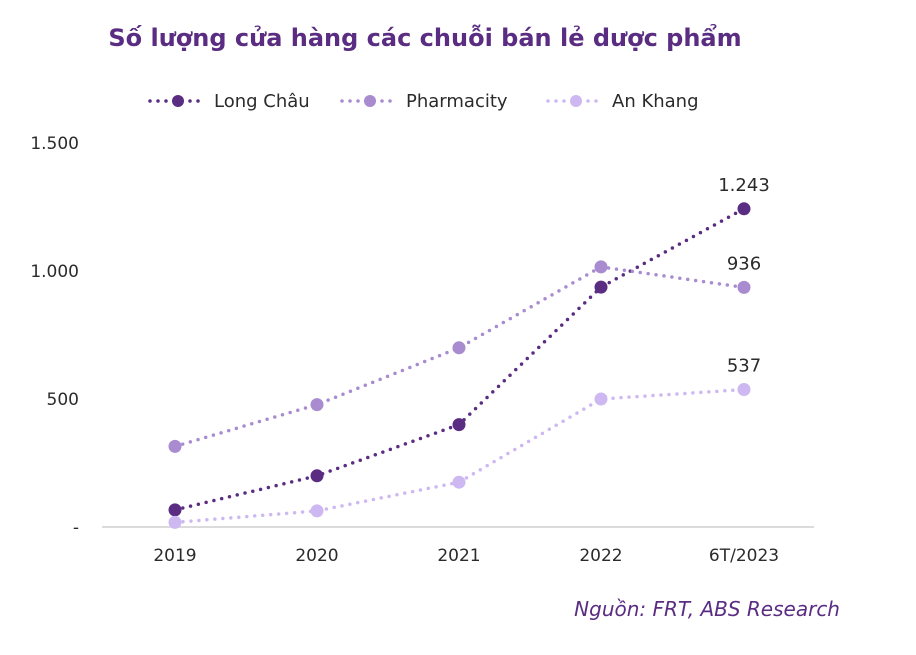 This screenshot has width=916, height=655. What do you see at coordinates (54, 272) in the screenshot?
I see `y-tick-label: 1.000` at bounding box center [54, 272].